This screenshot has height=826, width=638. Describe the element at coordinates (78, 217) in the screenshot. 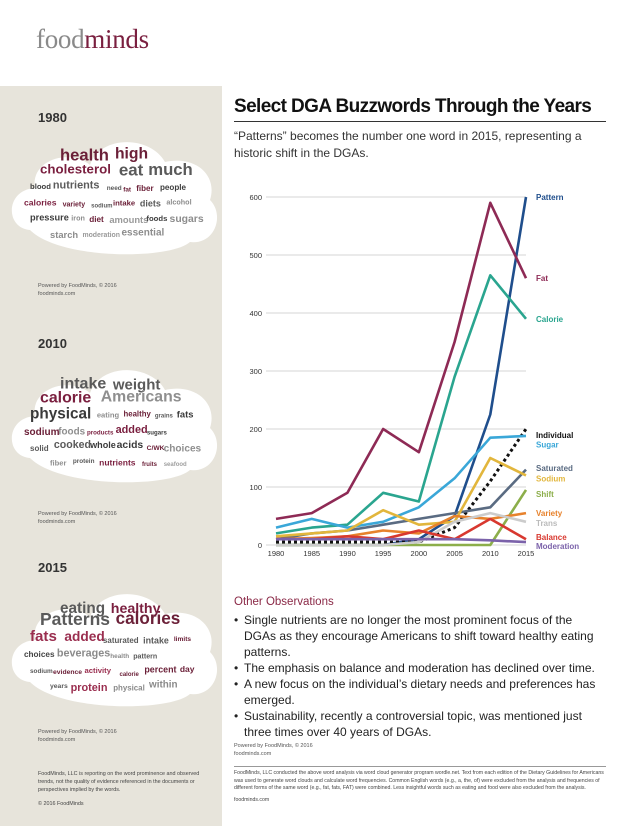

I see `cloud-word: iron` at that location.